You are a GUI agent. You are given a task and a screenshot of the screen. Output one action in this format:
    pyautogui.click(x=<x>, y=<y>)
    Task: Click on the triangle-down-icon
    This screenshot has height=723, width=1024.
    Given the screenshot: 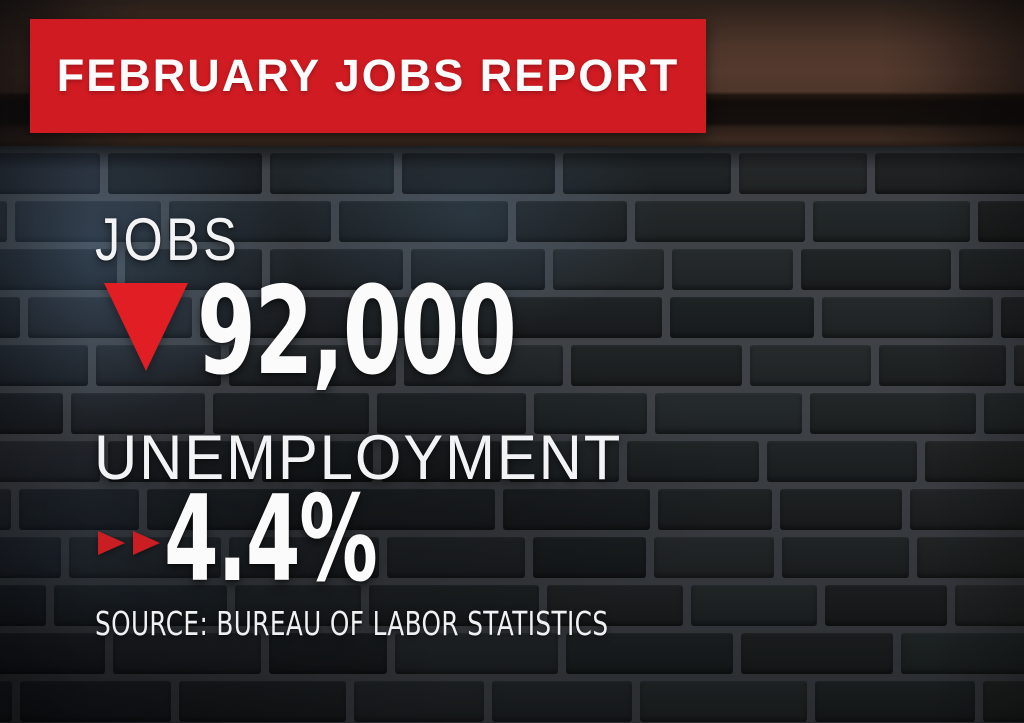 What is the action you would take?
    pyautogui.click(x=146, y=327)
    